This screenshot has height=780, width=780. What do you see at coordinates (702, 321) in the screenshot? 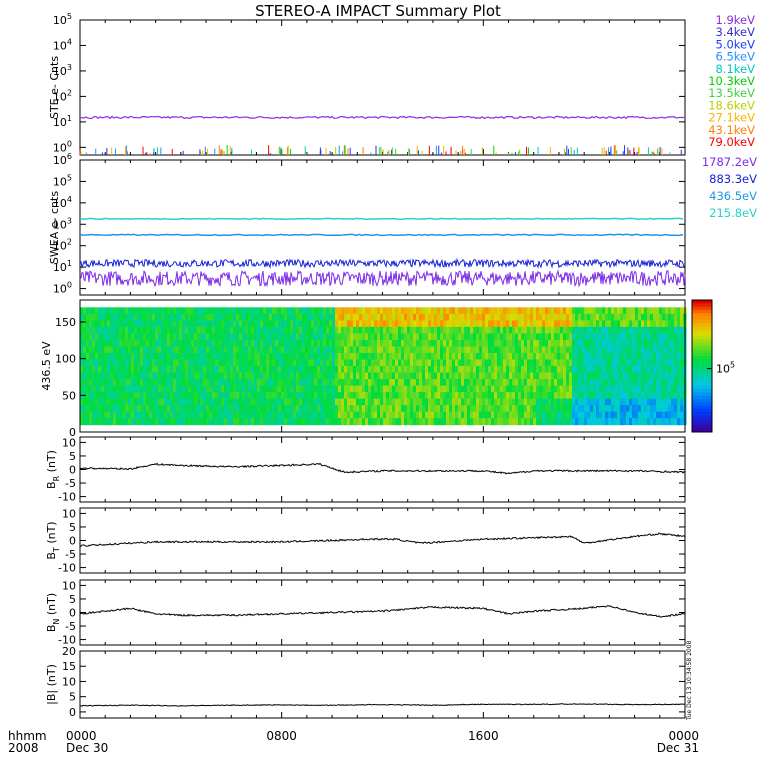
I see `colorbar-segment` at bounding box center [702, 321].